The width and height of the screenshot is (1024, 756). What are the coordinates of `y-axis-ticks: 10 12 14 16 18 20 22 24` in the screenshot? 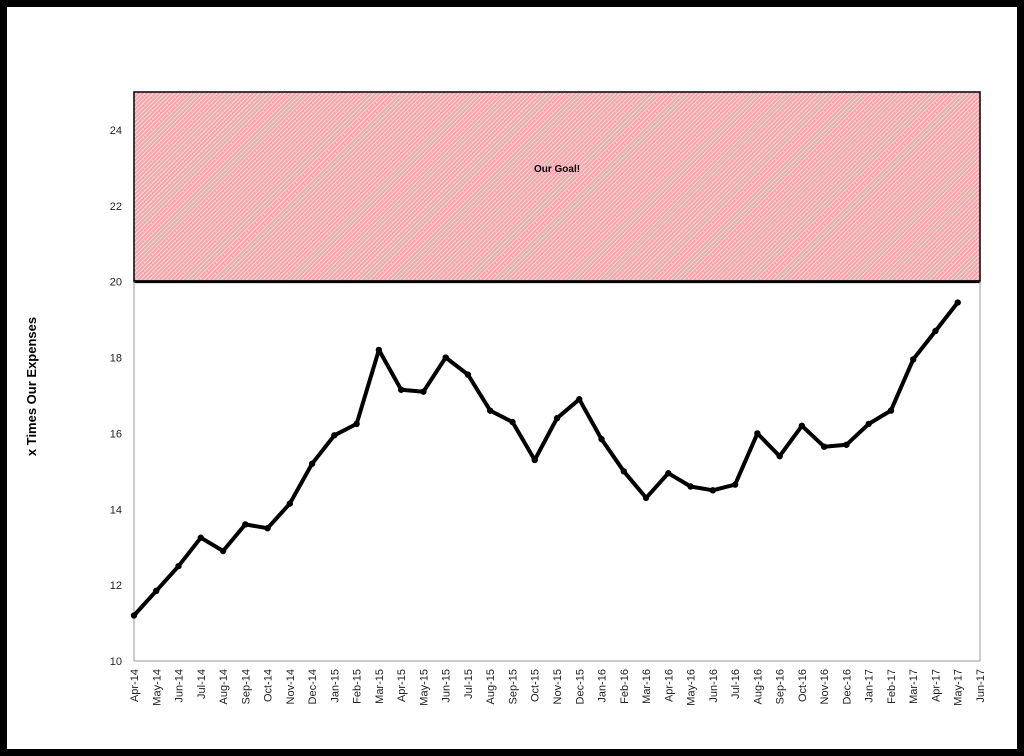 It's located at (116, 396).